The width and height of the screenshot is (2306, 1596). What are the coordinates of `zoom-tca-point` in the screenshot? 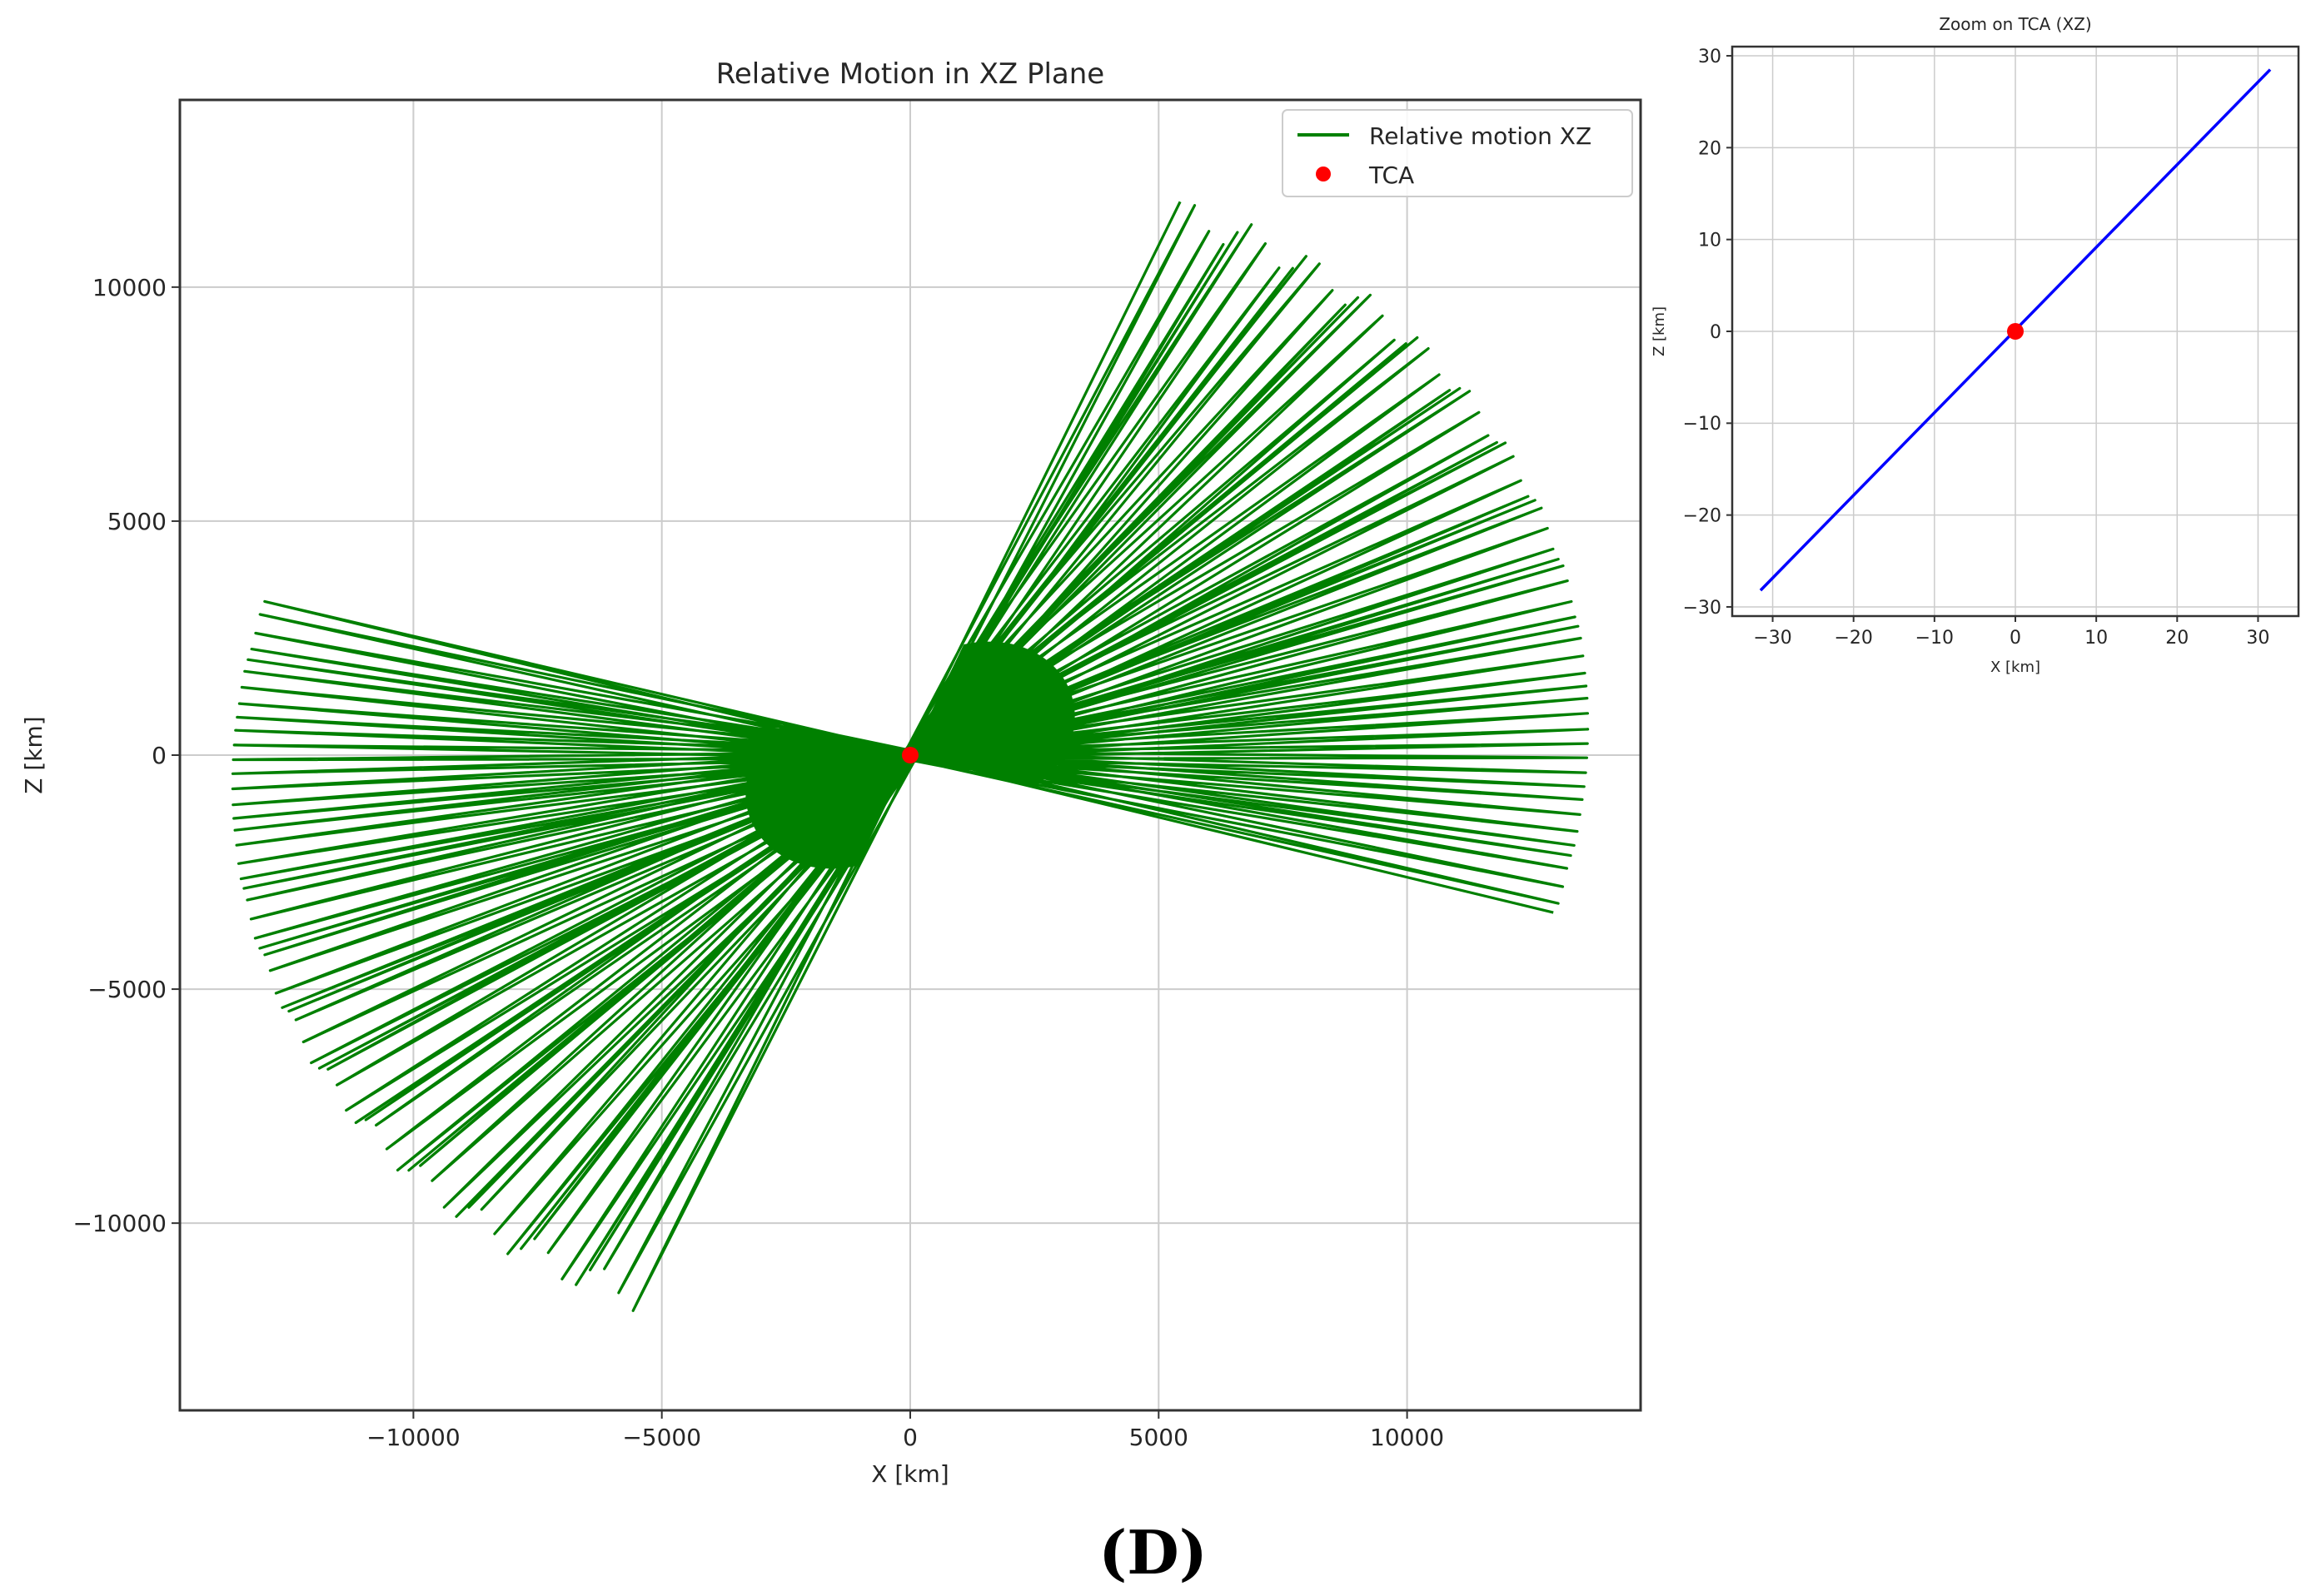 It's located at (2015, 331).